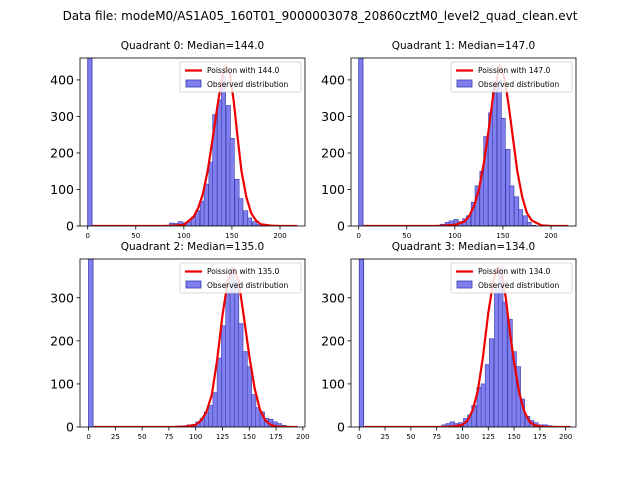 The width and height of the screenshot is (640, 480). What do you see at coordinates (514, 271) in the screenshot?
I see `legend-label-fit: Poission with 134.0` at bounding box center [514, 271].